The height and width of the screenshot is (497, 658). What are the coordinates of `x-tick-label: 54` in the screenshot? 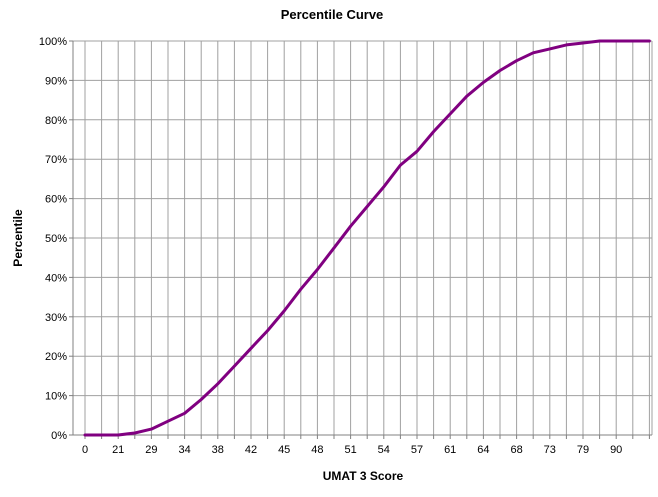 It's located at (384, 450).